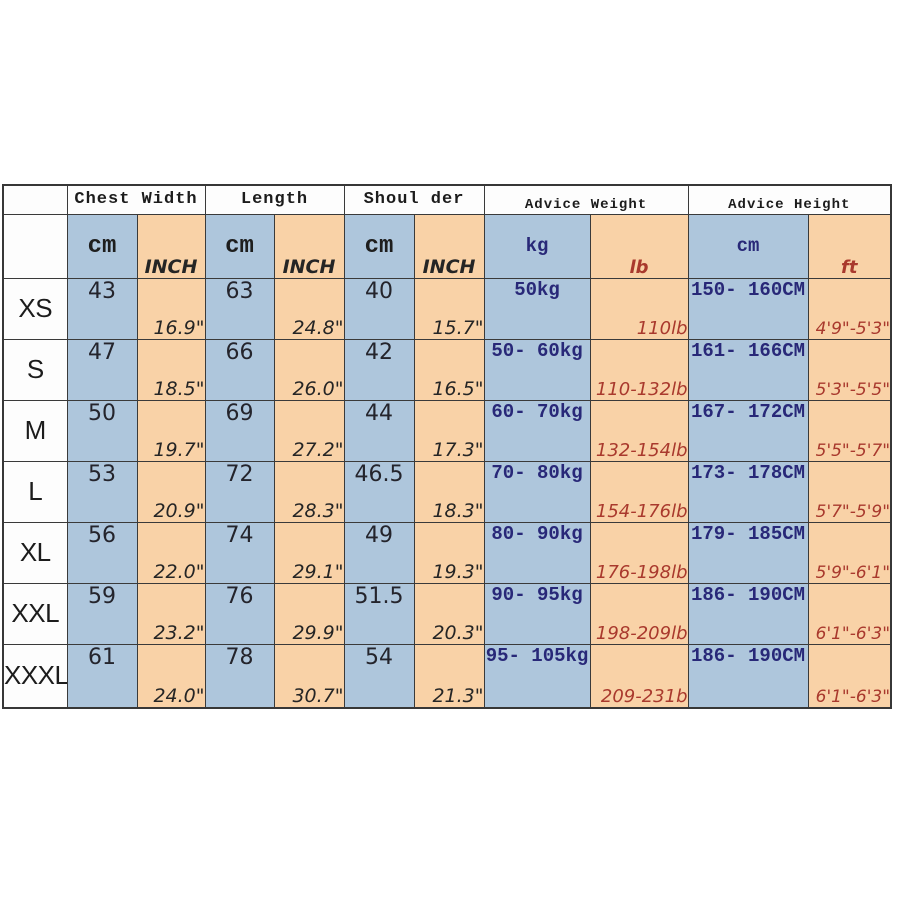 Image resolution: width=900 pixels, height=900 pixels. Describe the element at coordinates (748, 552) in the screenshot. I see `height-cm-cell: 179- 185CM` at that location.